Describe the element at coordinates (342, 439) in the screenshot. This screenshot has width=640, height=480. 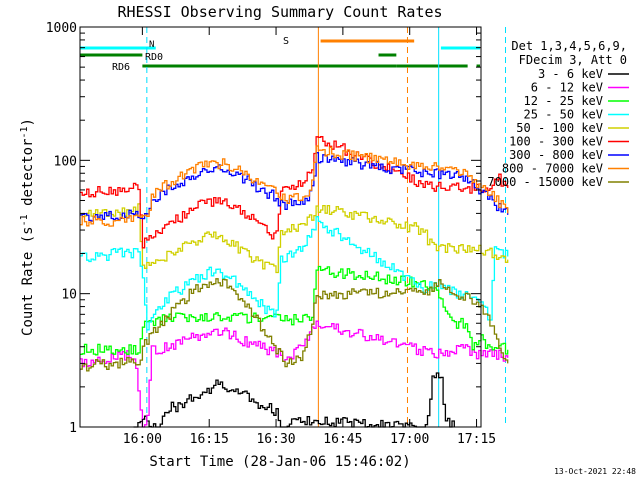
I see `x-tick-label: 16:45` at that location.